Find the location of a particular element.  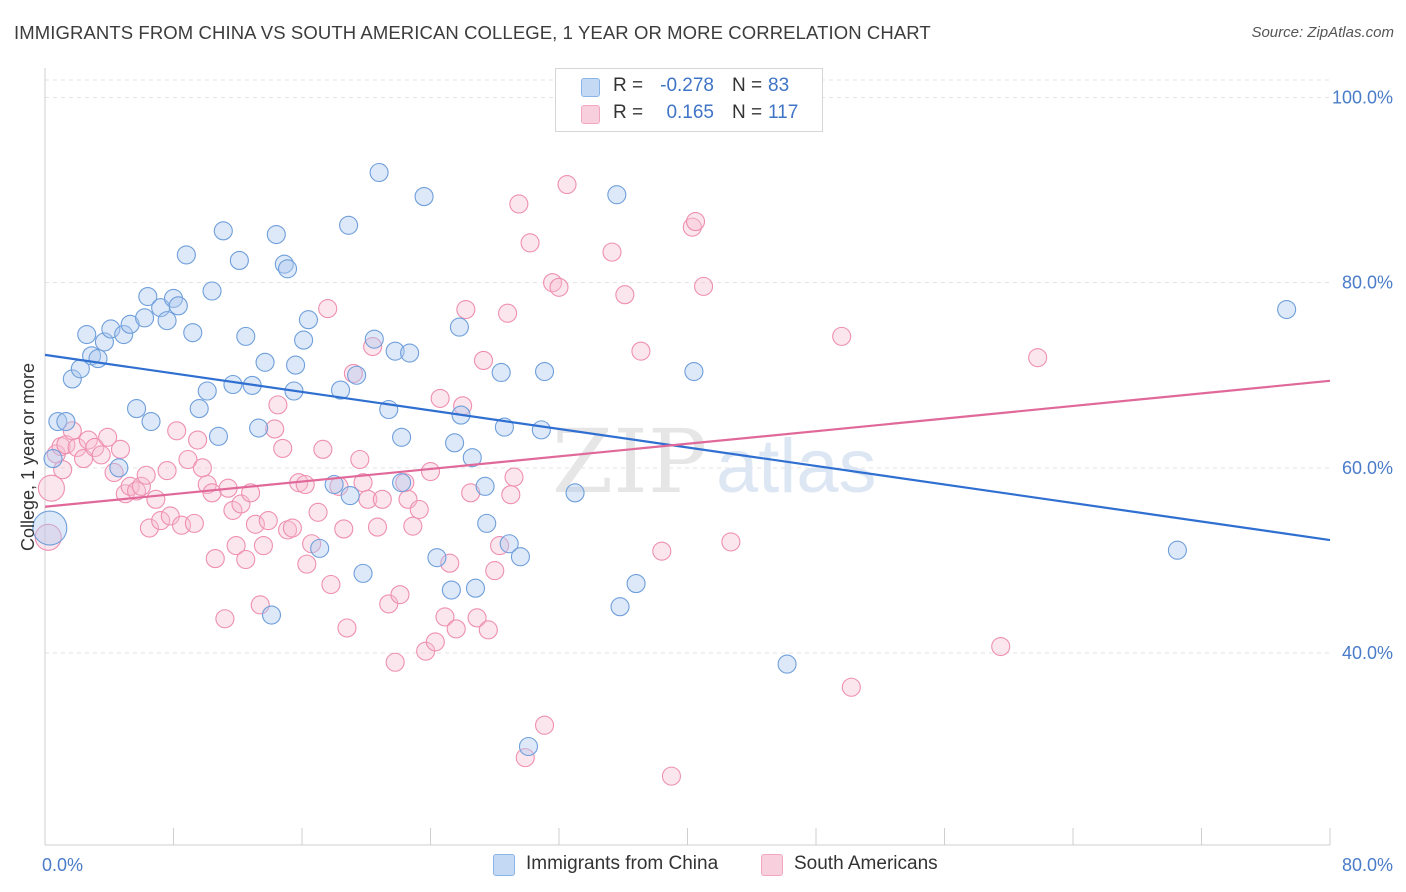

legend: Immigrants from China South Americans is located at coordinates (703, 865).